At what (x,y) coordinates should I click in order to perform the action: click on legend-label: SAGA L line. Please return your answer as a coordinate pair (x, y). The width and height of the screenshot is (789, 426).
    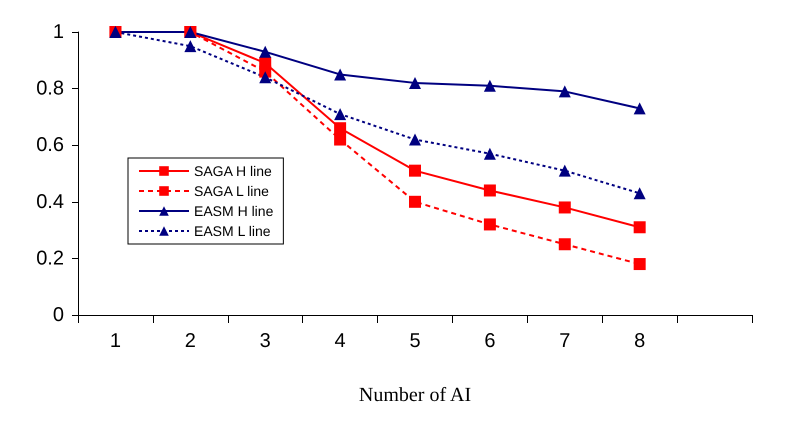
    Looking at the image, I should click on (232, 191).